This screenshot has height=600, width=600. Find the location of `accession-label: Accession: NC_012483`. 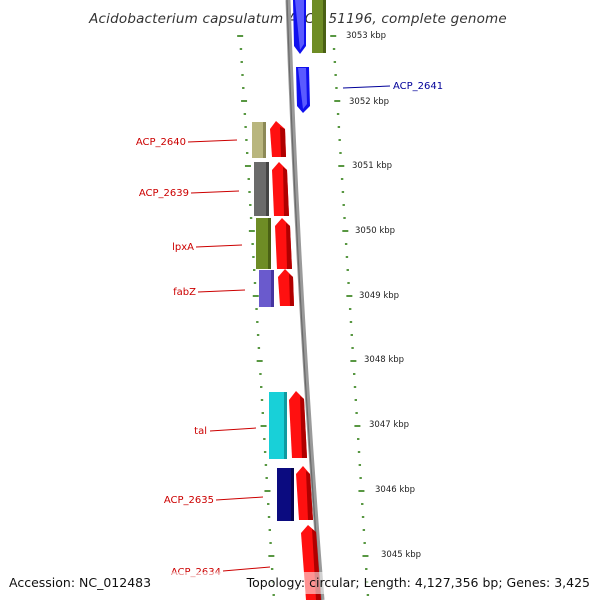

accession-label: Accession: NC_012483 is located at coordinates (80, 582).